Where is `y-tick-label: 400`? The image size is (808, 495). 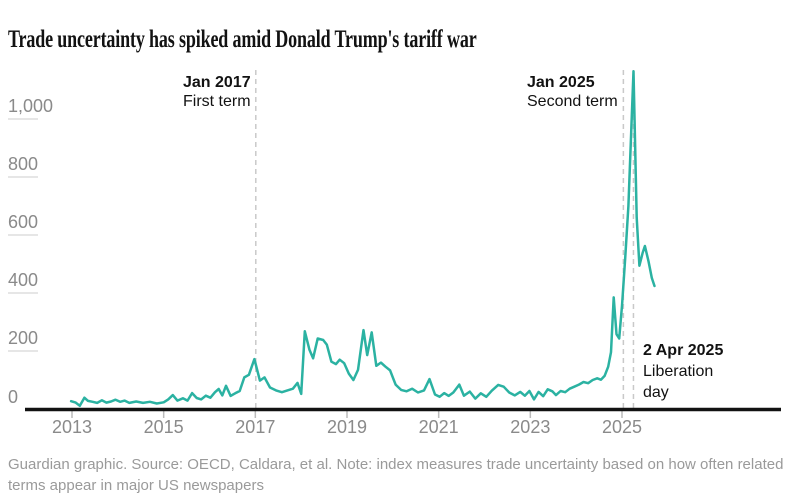
y-tick-label: 400 is located at coordinates (23, 280).